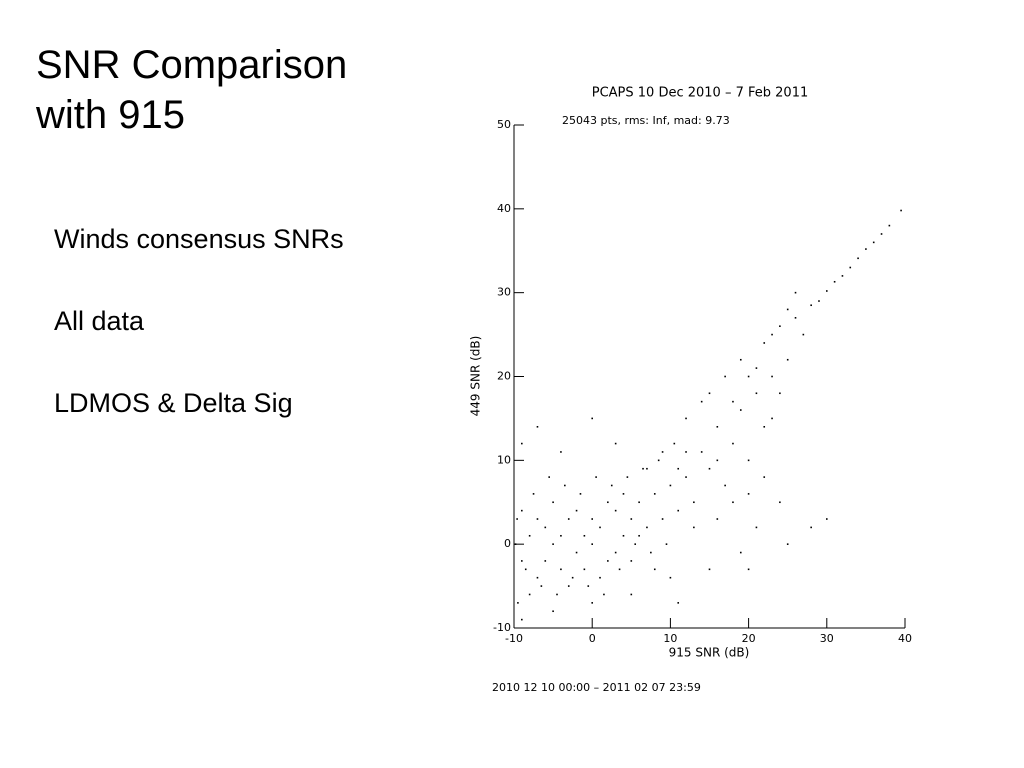 The height and width of the screenshot is (768, 1024). I want to click on chart-title: PCAPS 10 Dec 2010 – 7 Feb 2011, so click(700, 93).